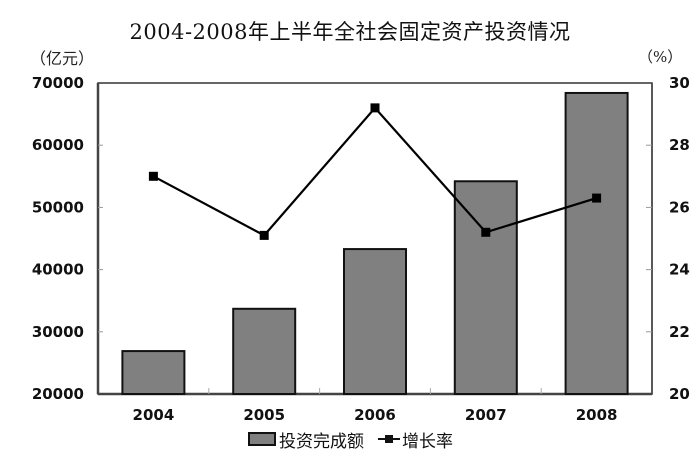 This screenshot has height=474, width=700. Describe the element at coordinates (679, 394) in the screenshot. I see `right-tick-label: 20` at that location.